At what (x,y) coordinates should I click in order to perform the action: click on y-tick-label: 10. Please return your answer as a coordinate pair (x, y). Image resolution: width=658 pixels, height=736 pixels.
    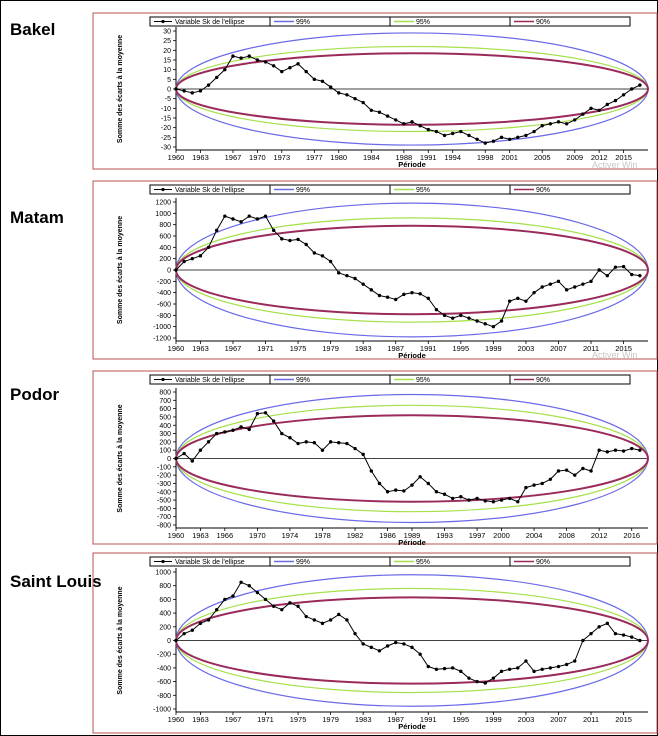
    Looking at the image, I should click on (167, 70).